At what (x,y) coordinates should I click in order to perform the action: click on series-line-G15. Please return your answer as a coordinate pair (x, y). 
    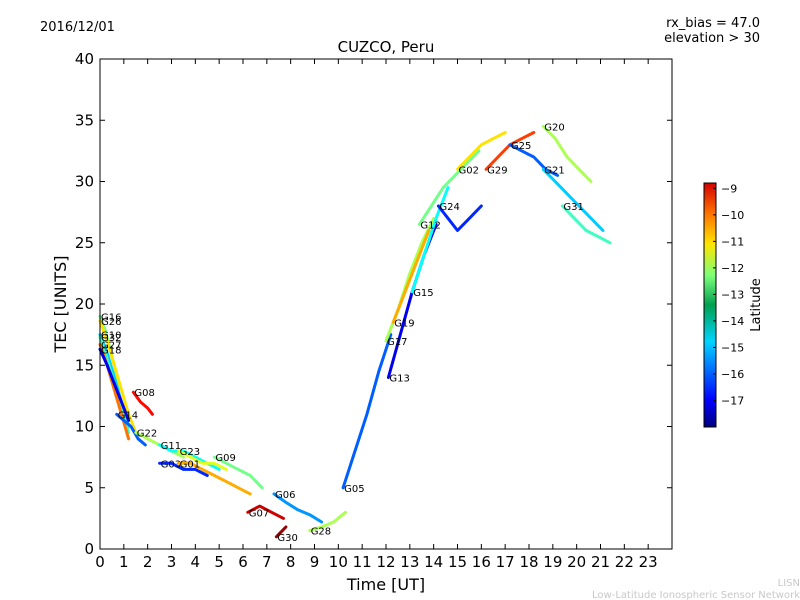
    Looking at the image, I should click on (430, 240).